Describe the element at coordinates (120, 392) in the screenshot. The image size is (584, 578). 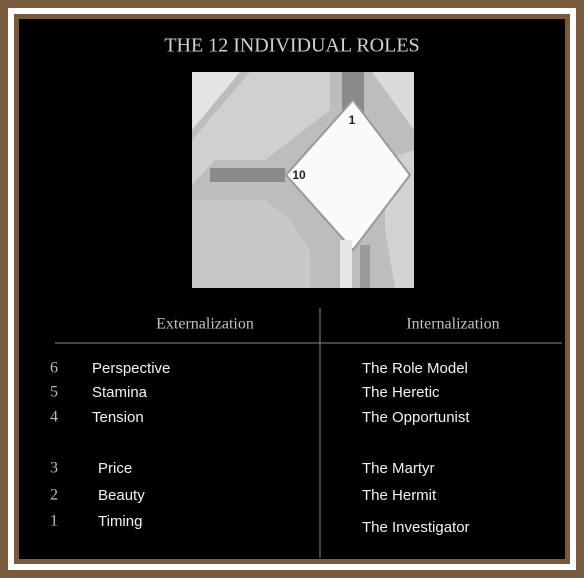
I see `externalization: Stamina` at that location.